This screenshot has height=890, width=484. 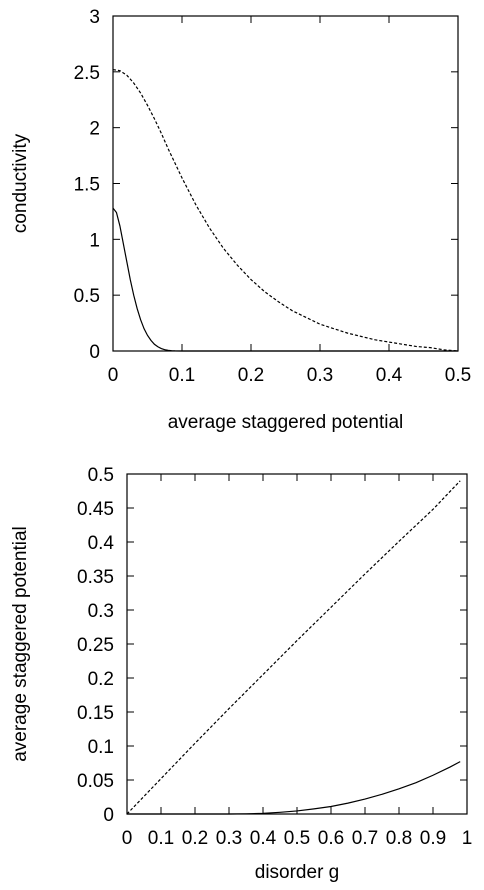 I want to click on y-tick-label: 0.15, so click(x=95, y=713).